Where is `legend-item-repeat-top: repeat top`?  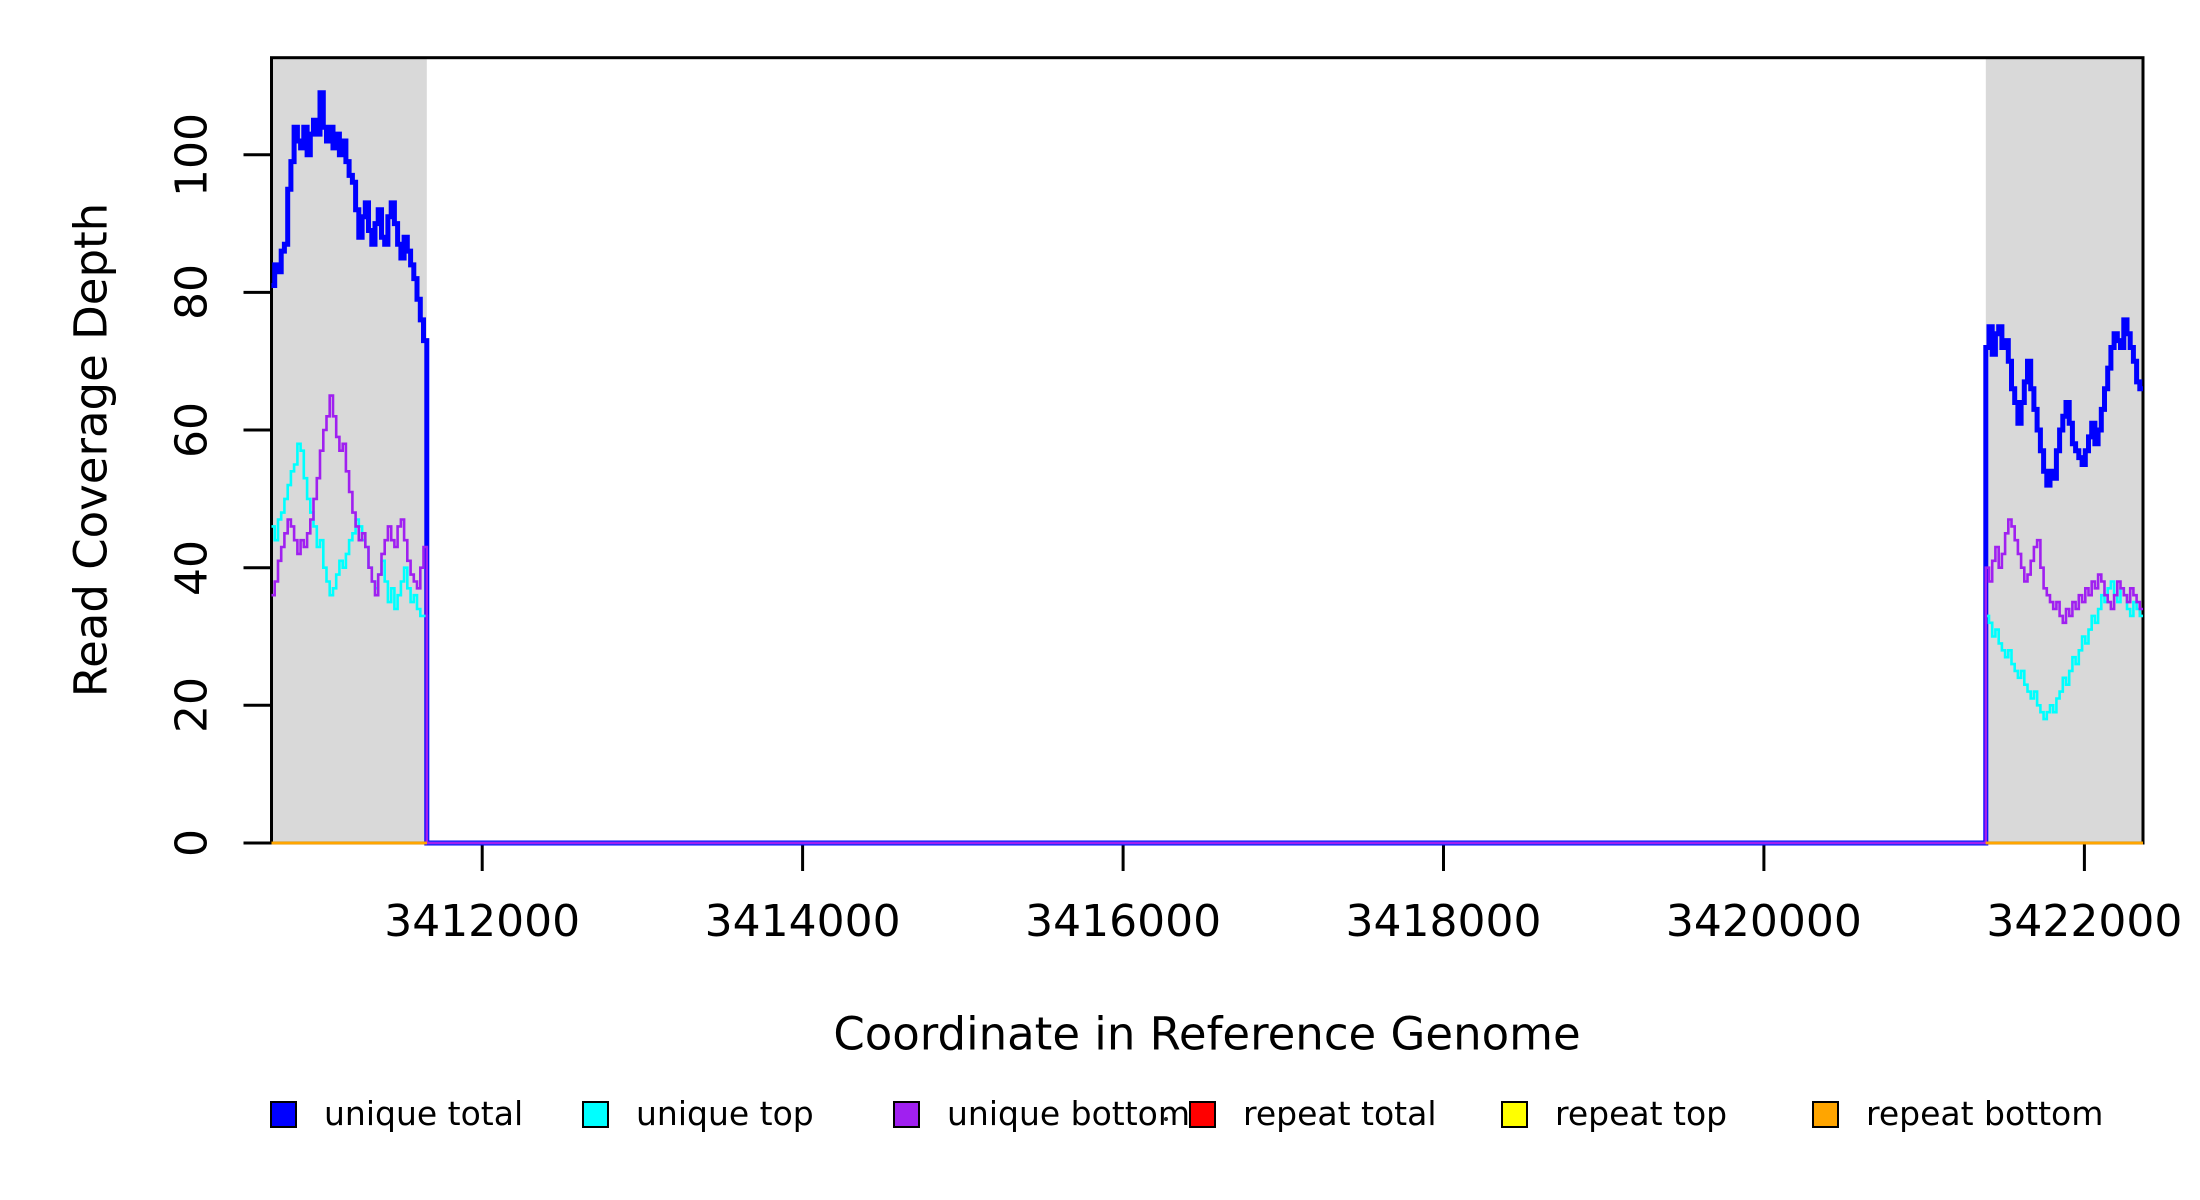
legend-item-repeat-top: repeat top is located at coordinates (1614, 1113).